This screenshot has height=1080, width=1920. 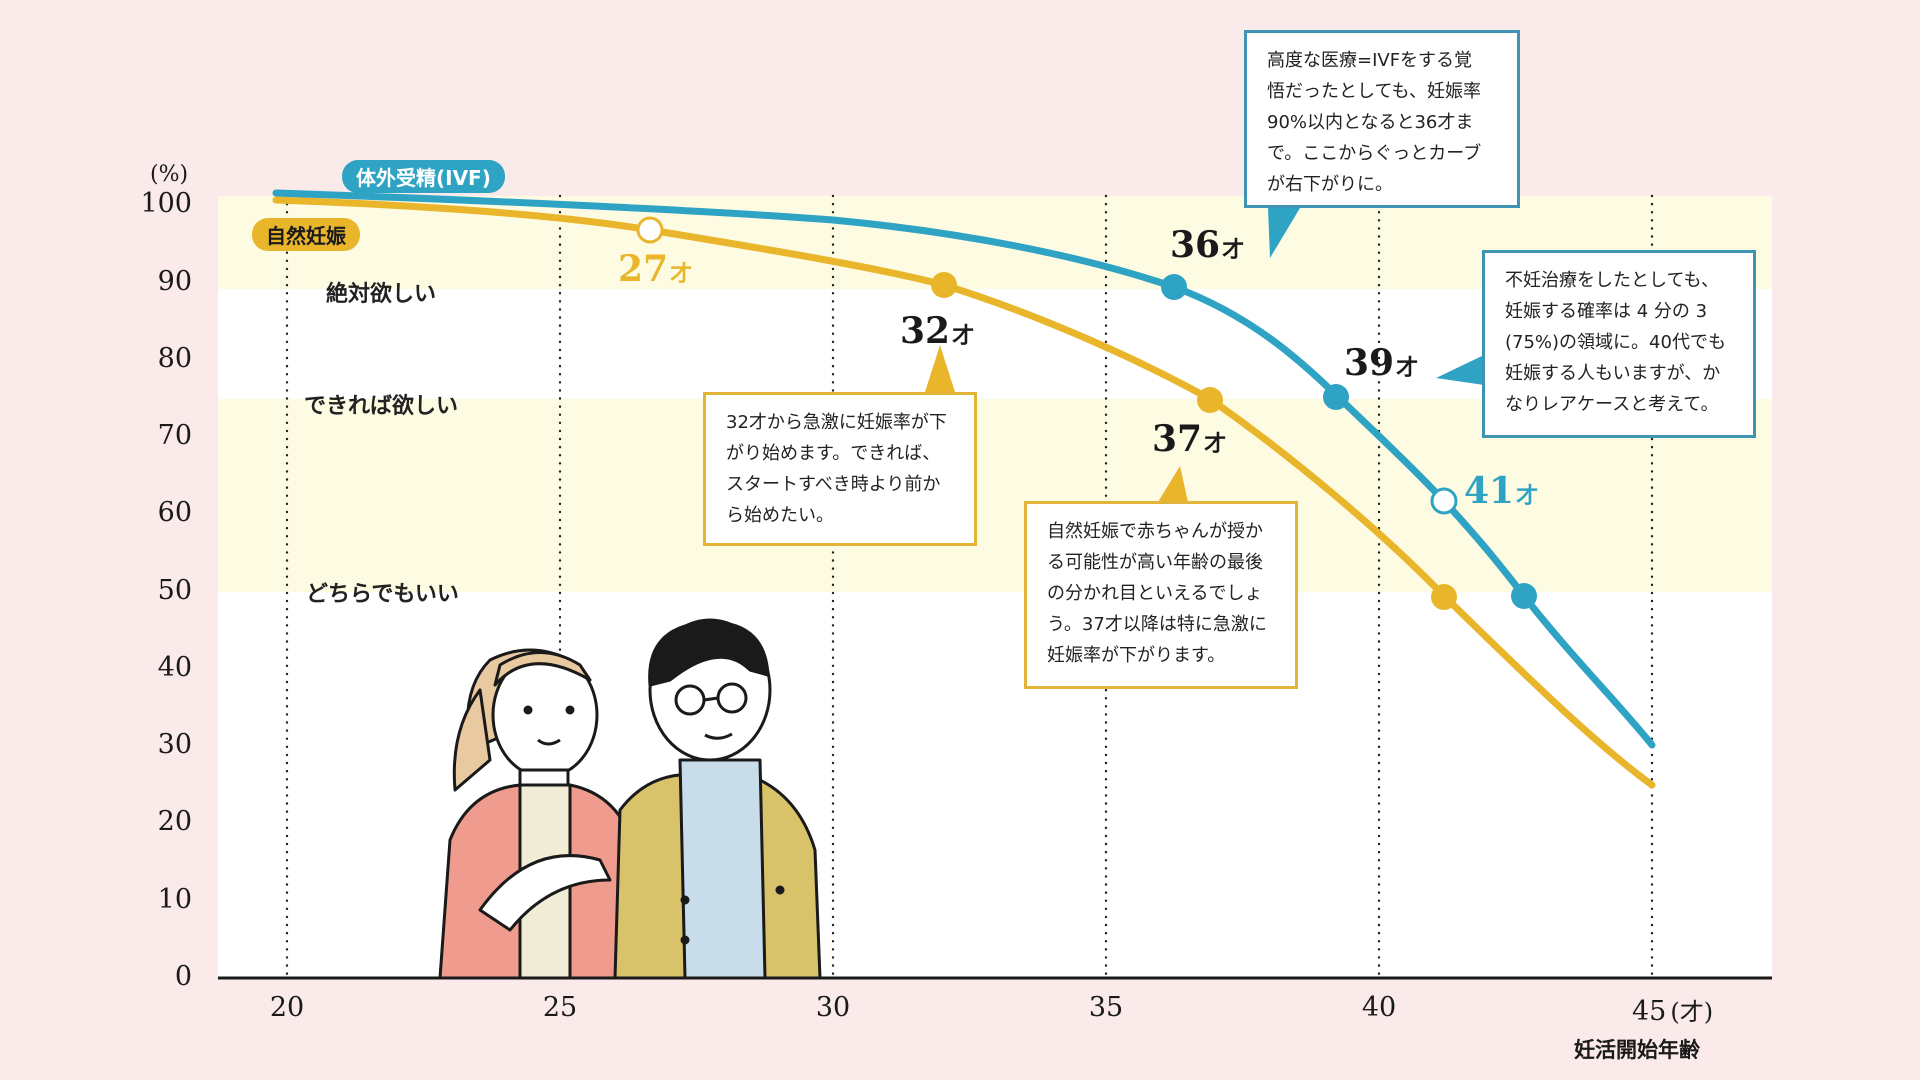 What do you see at coordinates (287, 1007) in the screenshot?
I see `x-tick-20: 20` at bounding box center [287, 1007].